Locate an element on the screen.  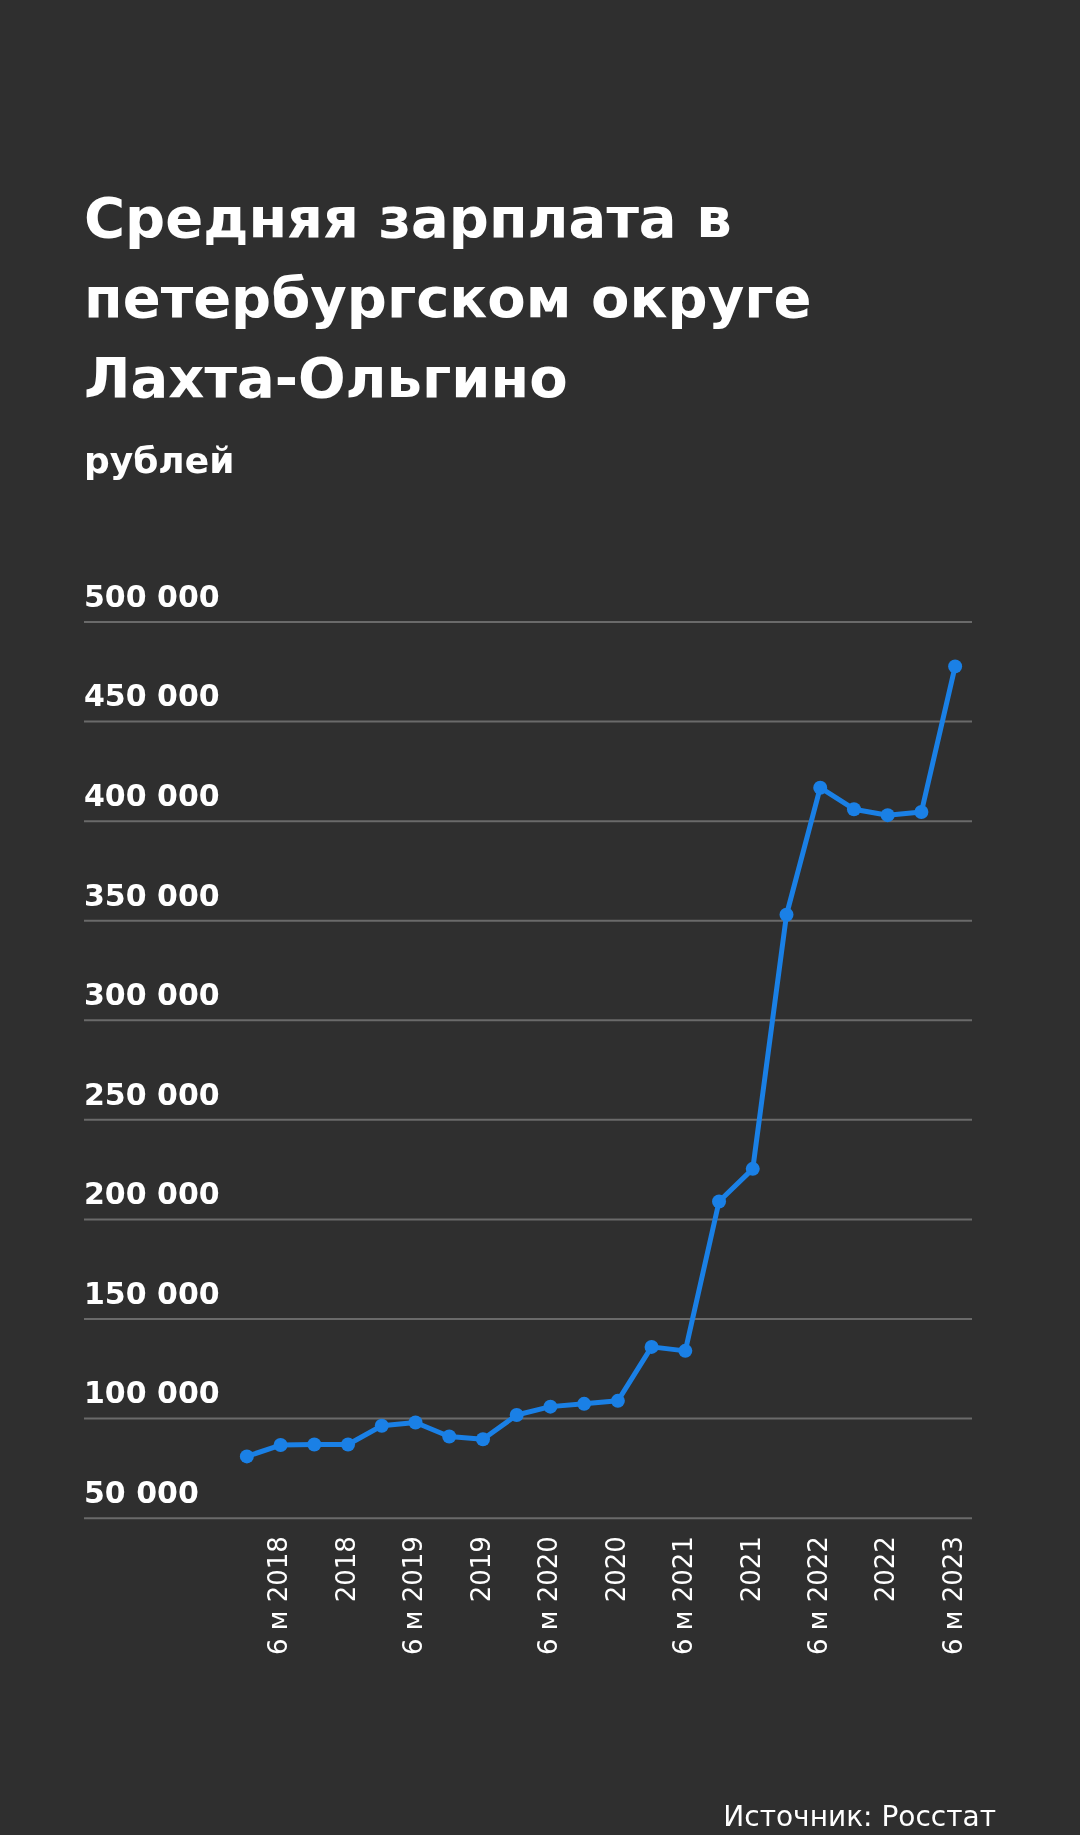
text: Источник: Росстат is located at coordinates (859, 1816).